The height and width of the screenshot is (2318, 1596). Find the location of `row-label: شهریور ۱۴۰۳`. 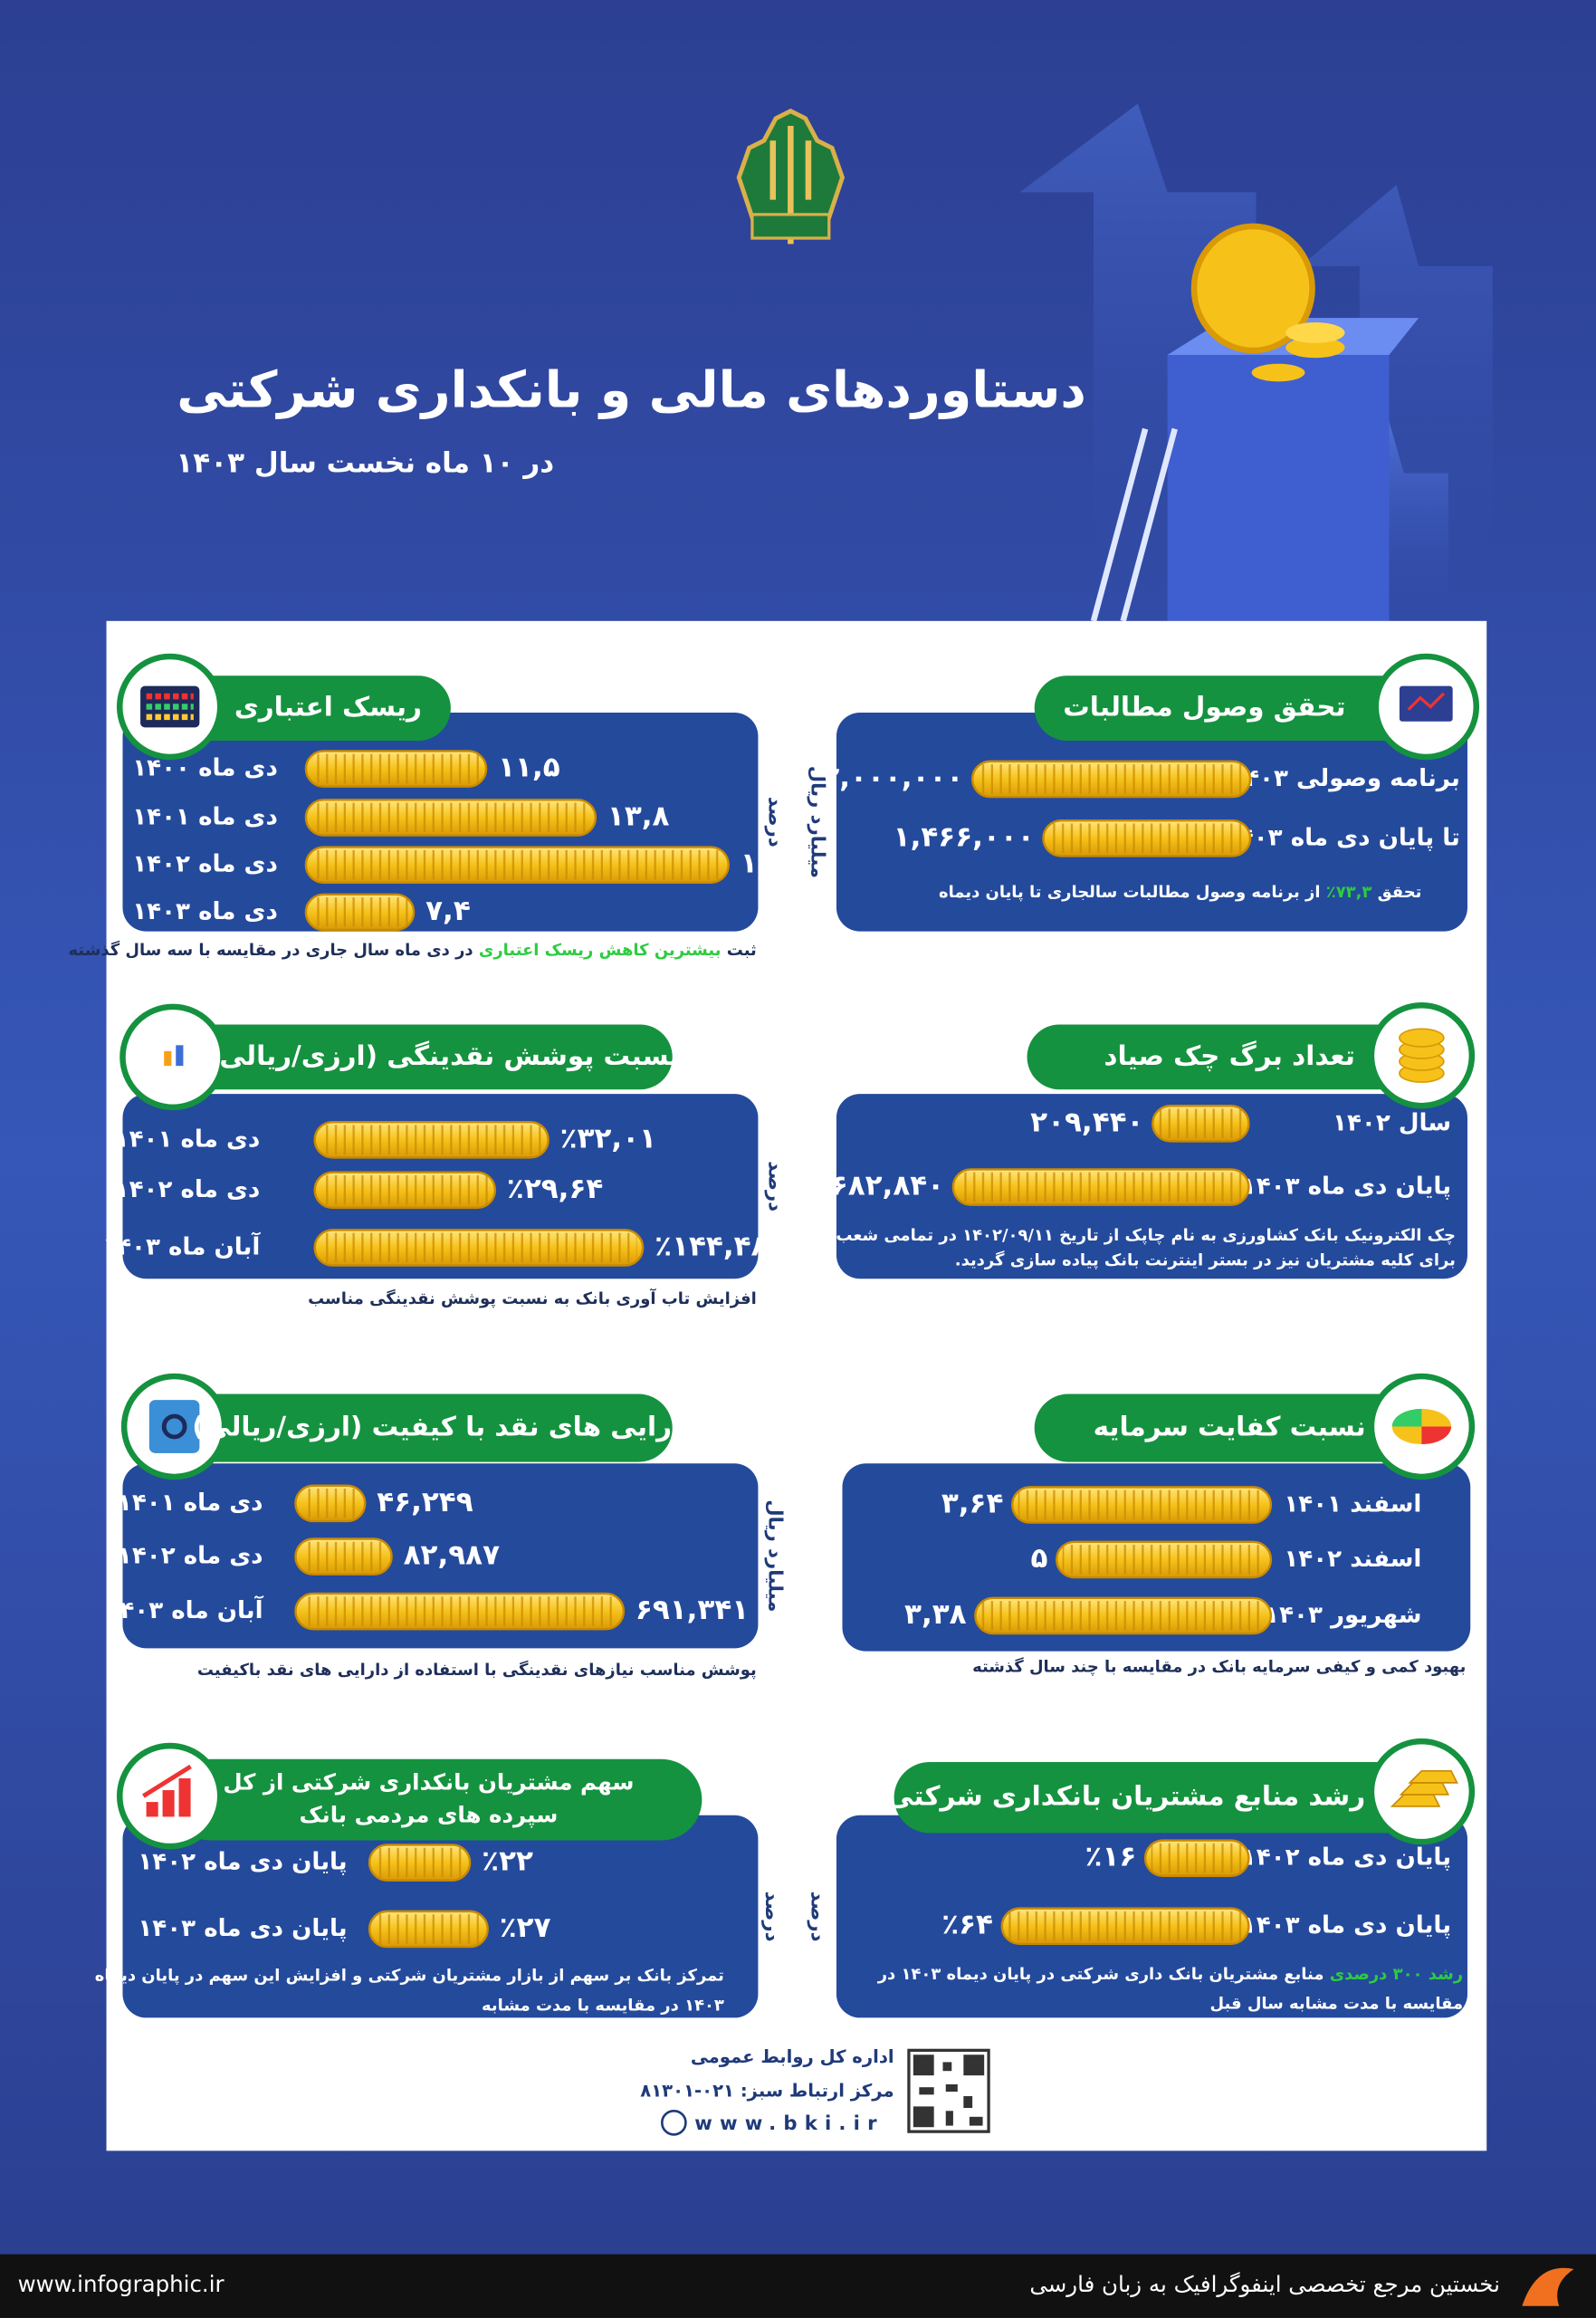

row-label: شهریور ۱۴۰۳ is located at coordinates (1343, 1615).